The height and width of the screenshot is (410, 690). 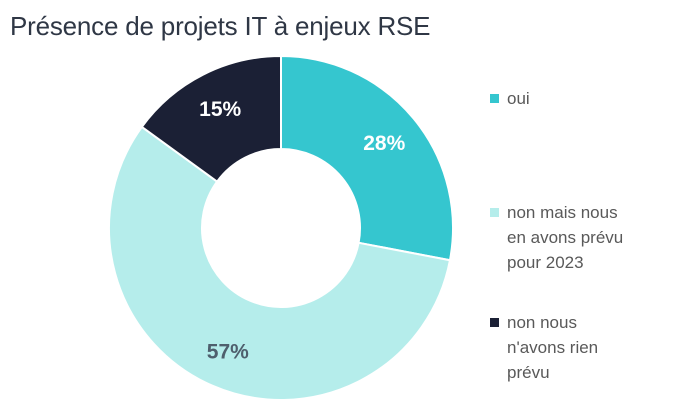 What do you see at coordinates (220, 109) in the screenshot?
I see `slice-percent-label-2: 15%` at bounding box center [220, 109].